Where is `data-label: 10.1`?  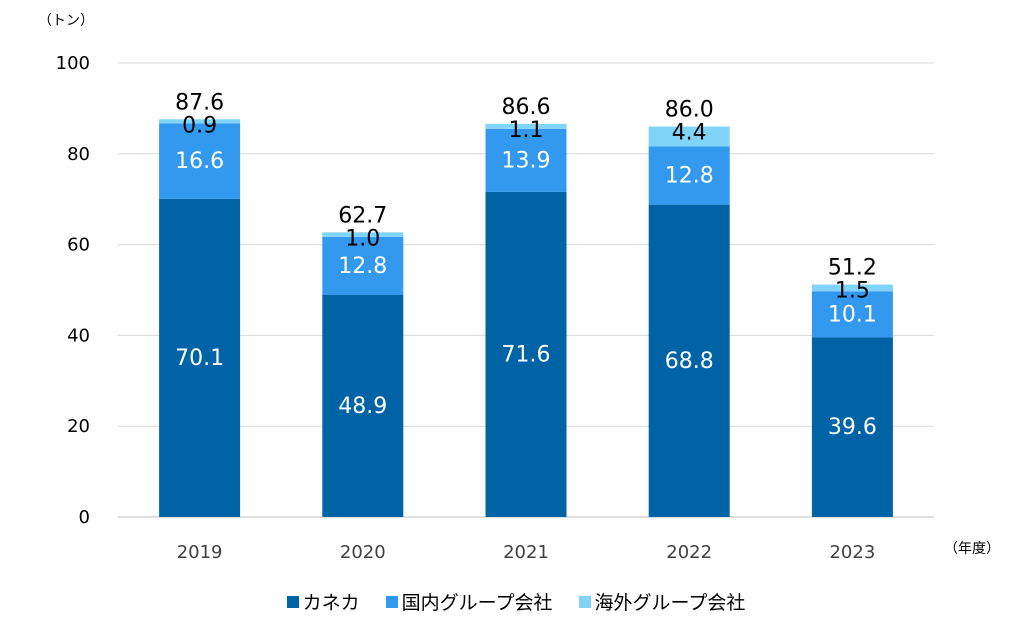
data-label: 10.1 is located at coordinates (852, 314).